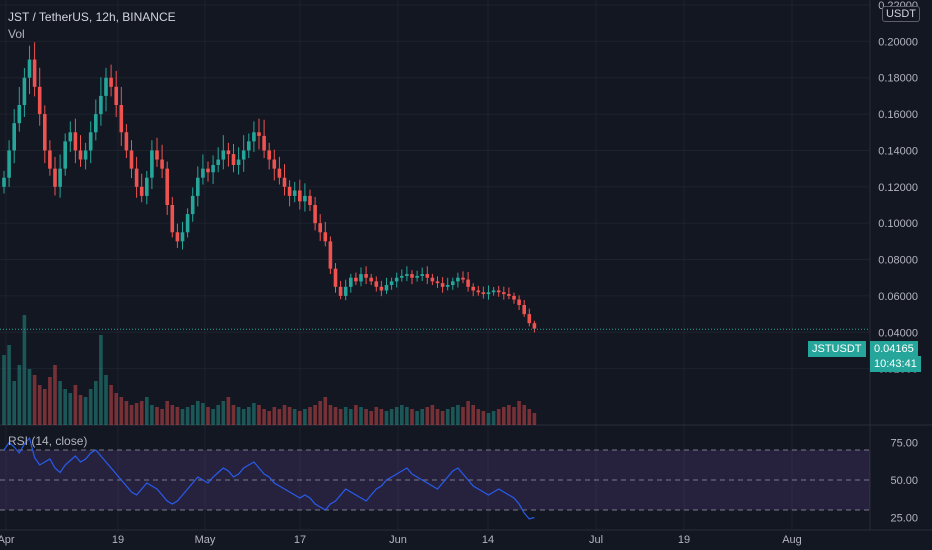 This screenshot has width=932, height=550. Describe the element at coordinates (16, 34) in the screenshot. I see `volume-label: Vol` at that location.